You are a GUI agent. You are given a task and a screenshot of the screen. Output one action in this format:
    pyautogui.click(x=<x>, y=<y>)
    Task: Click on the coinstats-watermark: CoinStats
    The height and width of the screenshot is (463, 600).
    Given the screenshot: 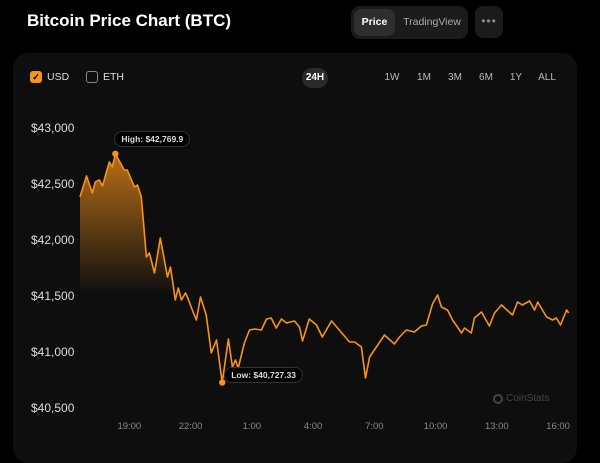 What is the action you would take?
    pyautogui.click(x=521, y=398)
    